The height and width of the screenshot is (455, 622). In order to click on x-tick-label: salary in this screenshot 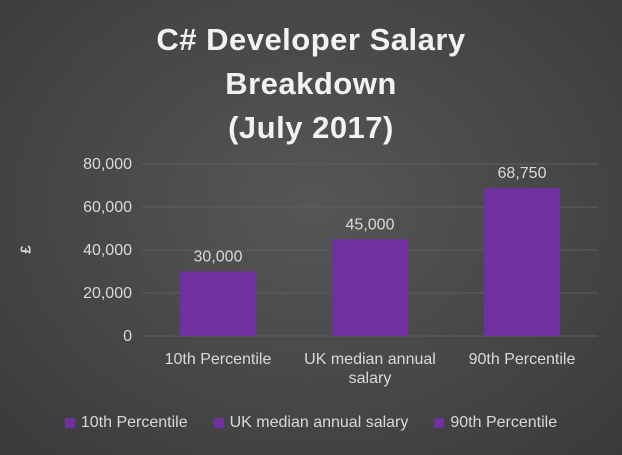, I will do `click(370, 378)`.